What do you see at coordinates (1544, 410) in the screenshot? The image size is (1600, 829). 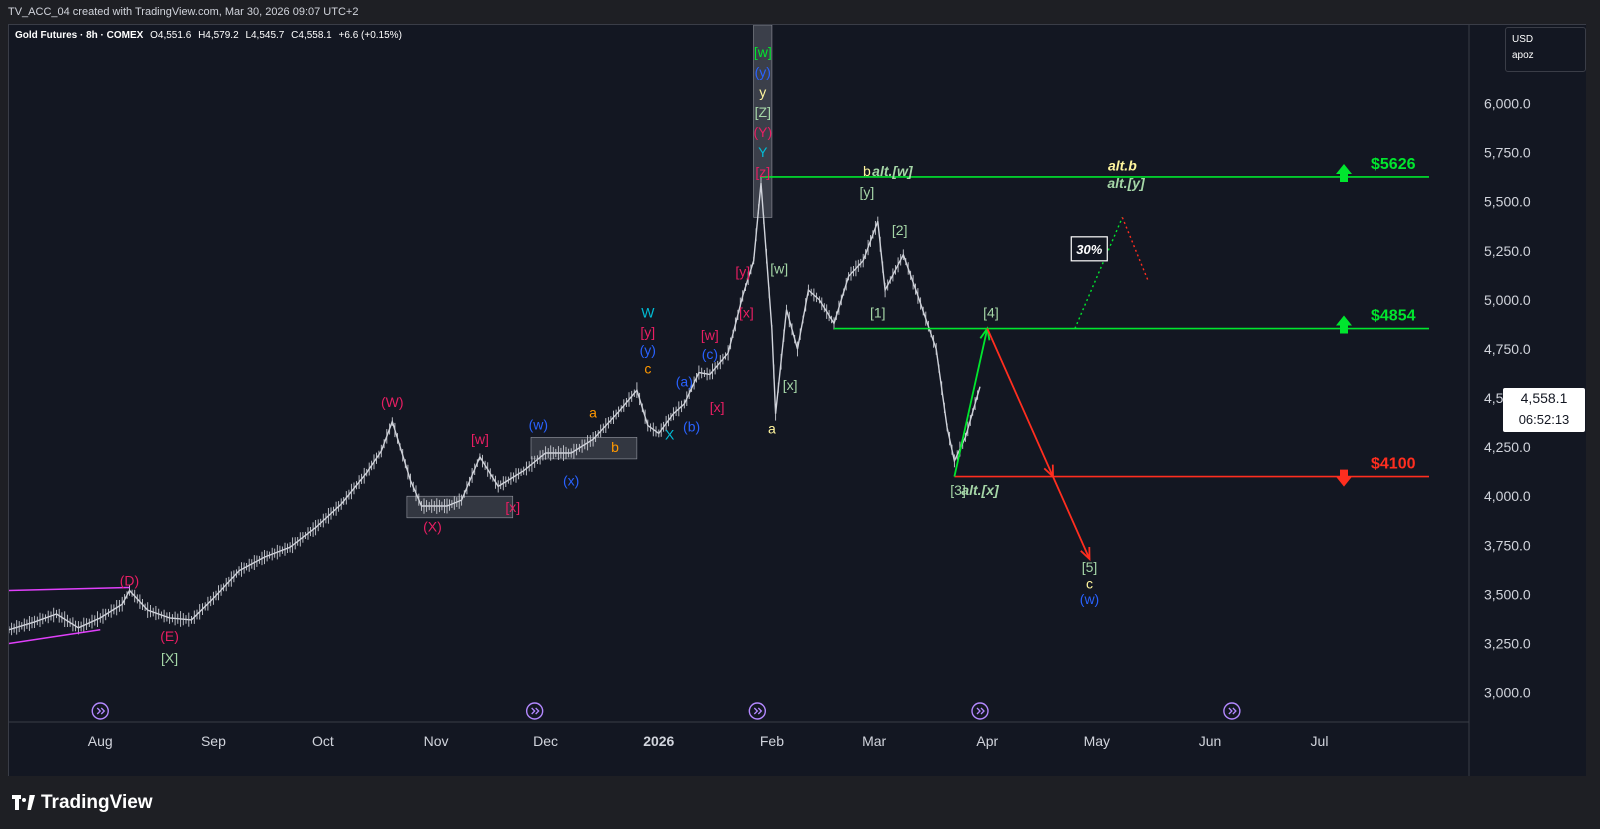 I see `last-price-tag: 4,558.1 06:52:13` at bounding box center [1544, 410].